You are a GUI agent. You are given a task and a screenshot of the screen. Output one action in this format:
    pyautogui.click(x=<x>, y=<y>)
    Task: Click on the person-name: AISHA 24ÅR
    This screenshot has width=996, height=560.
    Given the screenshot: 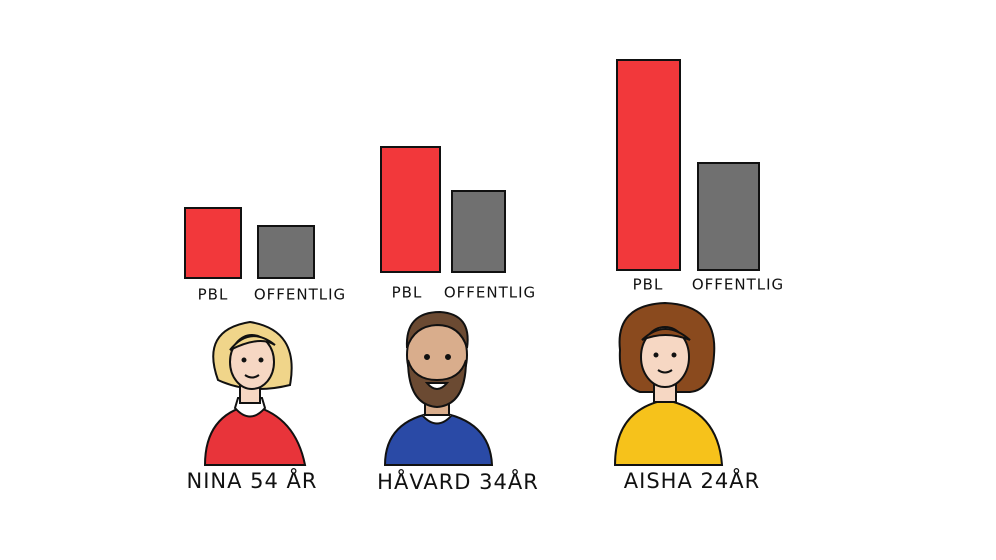 What is the action you would take?
    pyautogui.click(x=692, y=480)
    